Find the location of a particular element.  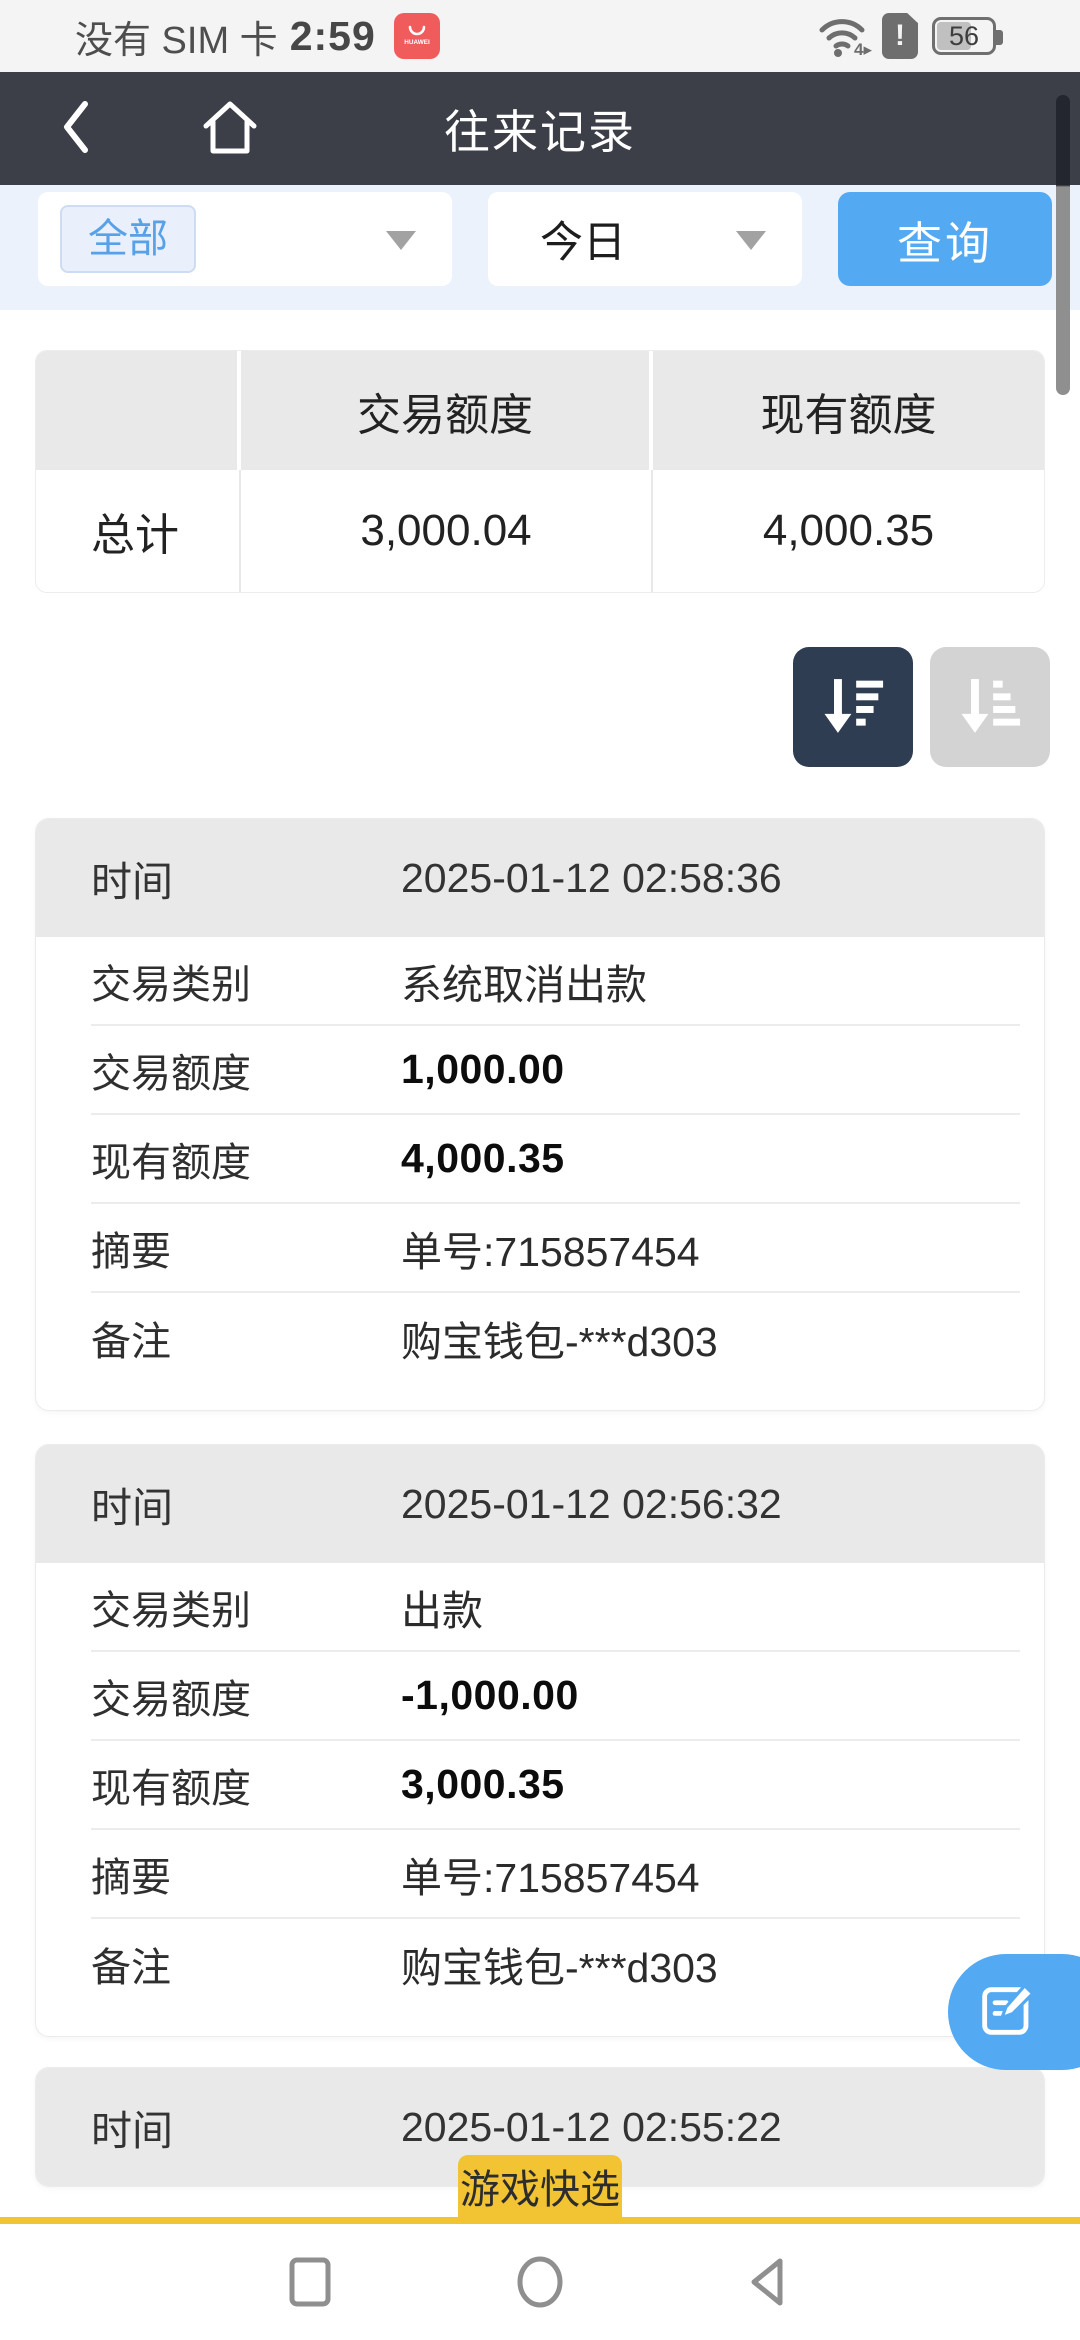

record-time-row: 时间 2025-01-12 02:56:32 is located at coordinates (540, 1504).